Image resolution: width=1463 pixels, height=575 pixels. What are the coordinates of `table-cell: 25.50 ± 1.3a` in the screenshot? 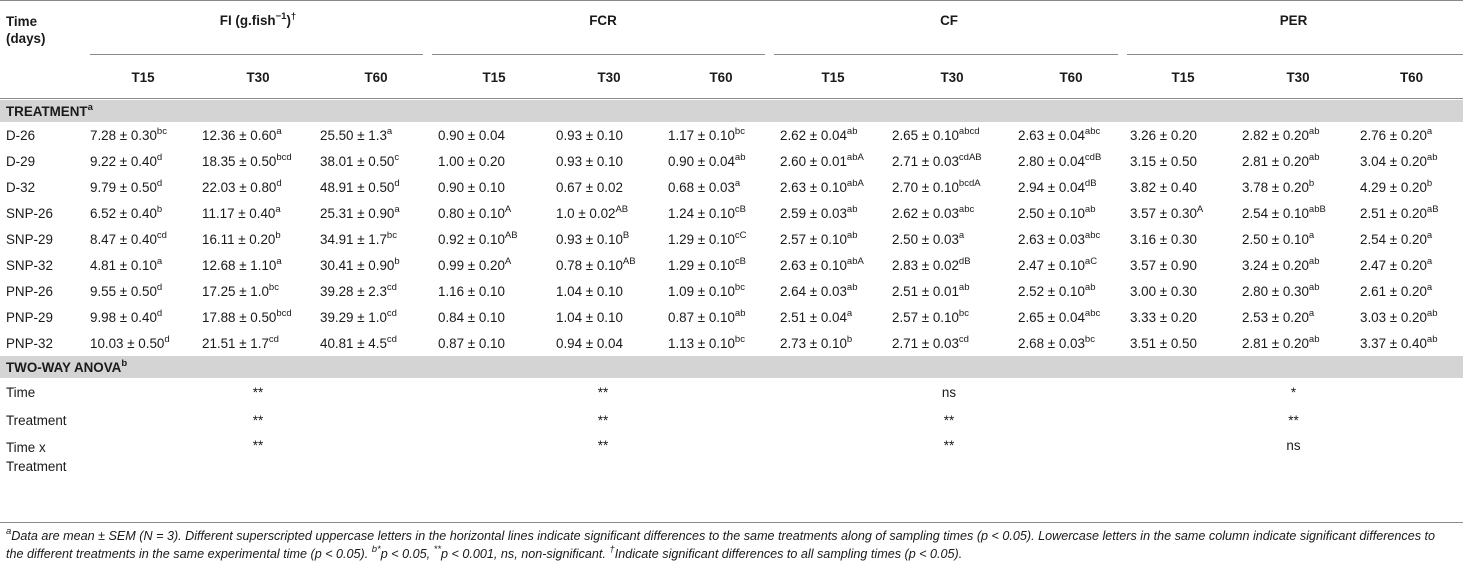 It's located at (373, 135).